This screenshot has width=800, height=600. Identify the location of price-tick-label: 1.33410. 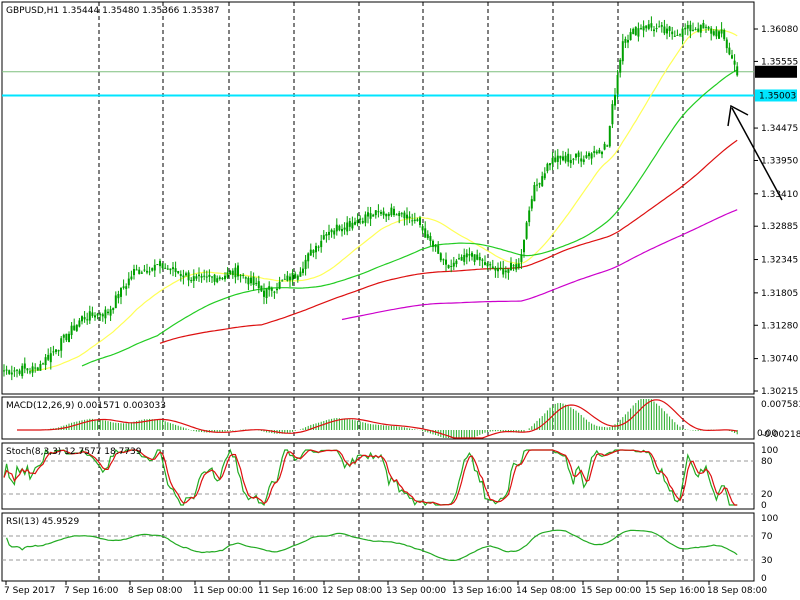
(779, 195).